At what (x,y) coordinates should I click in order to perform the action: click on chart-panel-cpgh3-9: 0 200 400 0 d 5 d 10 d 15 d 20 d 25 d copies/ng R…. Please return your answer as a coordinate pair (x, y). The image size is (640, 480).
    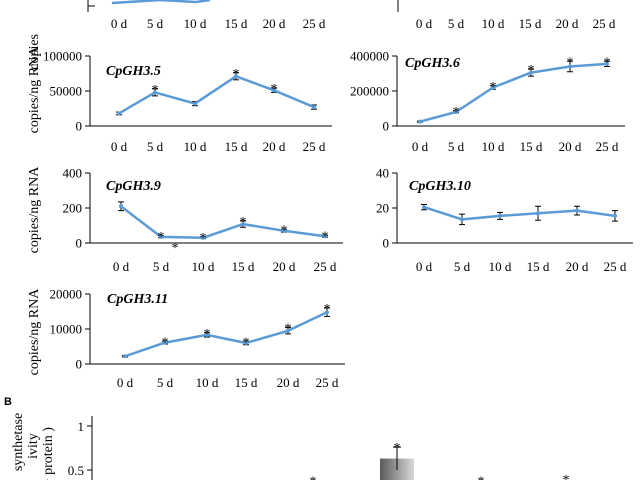
    Looking at the image, I should click on (185, 220).